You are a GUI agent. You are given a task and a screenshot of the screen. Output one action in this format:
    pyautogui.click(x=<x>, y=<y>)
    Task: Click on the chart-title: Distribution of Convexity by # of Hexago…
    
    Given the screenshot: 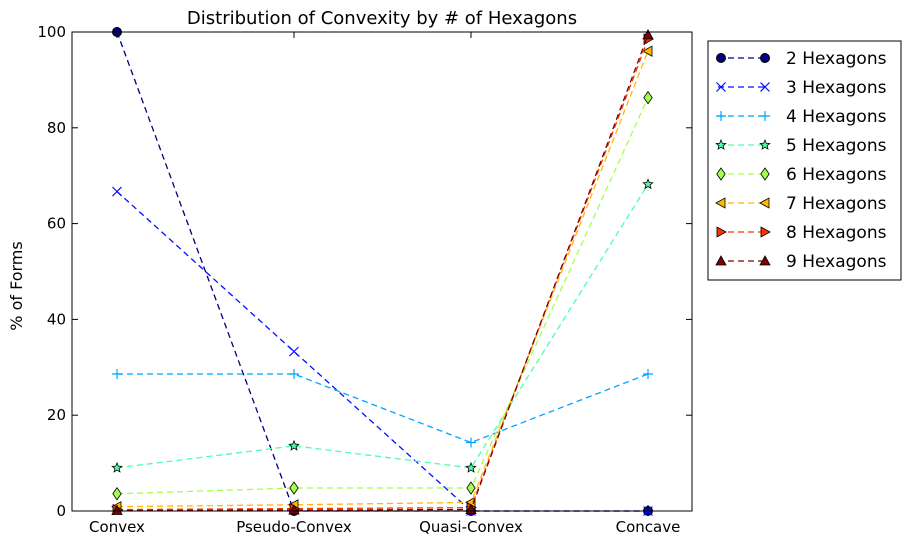 What is the action you would take?
    pyautogui.click(x=382, y=18)
    